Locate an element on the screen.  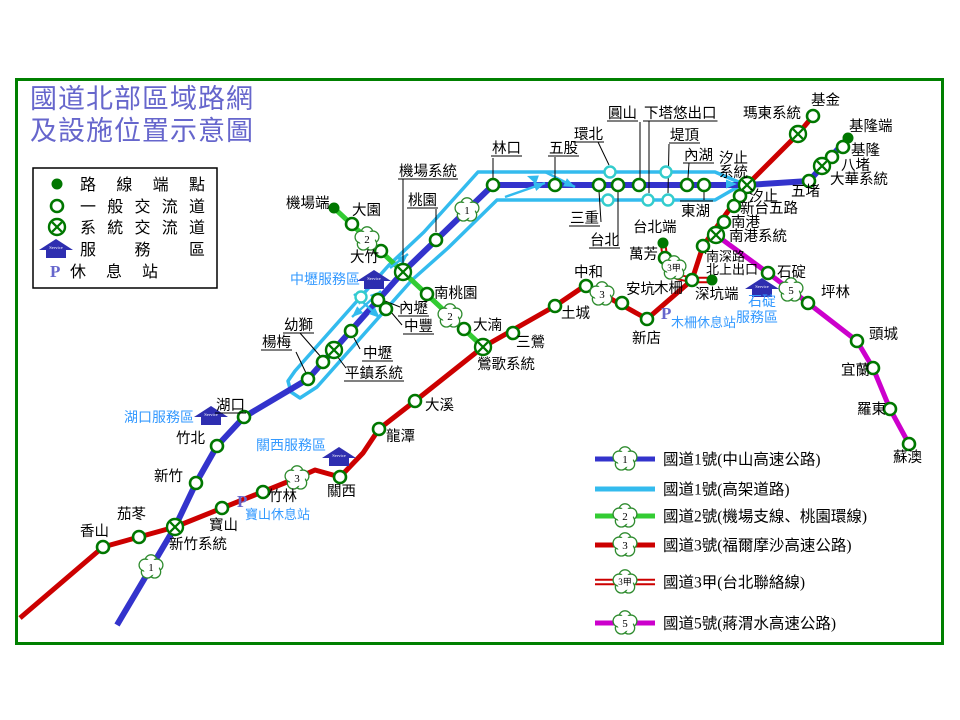
map-label: 關西 is located at coordinates (341, 492).